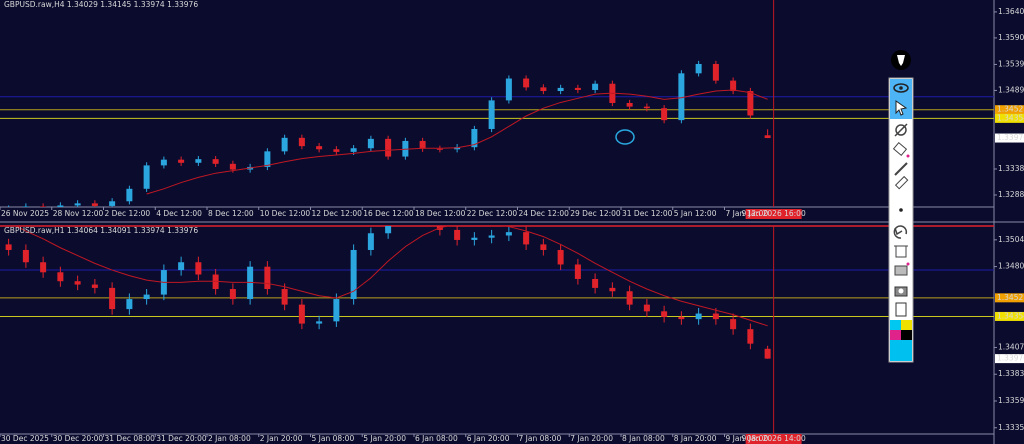 This screenshot has width=1024, height=444. Describe the element at coordinates (128, 213) in the screenshot. I see `x-tick-label: 2 Dec 12:00` at that location.